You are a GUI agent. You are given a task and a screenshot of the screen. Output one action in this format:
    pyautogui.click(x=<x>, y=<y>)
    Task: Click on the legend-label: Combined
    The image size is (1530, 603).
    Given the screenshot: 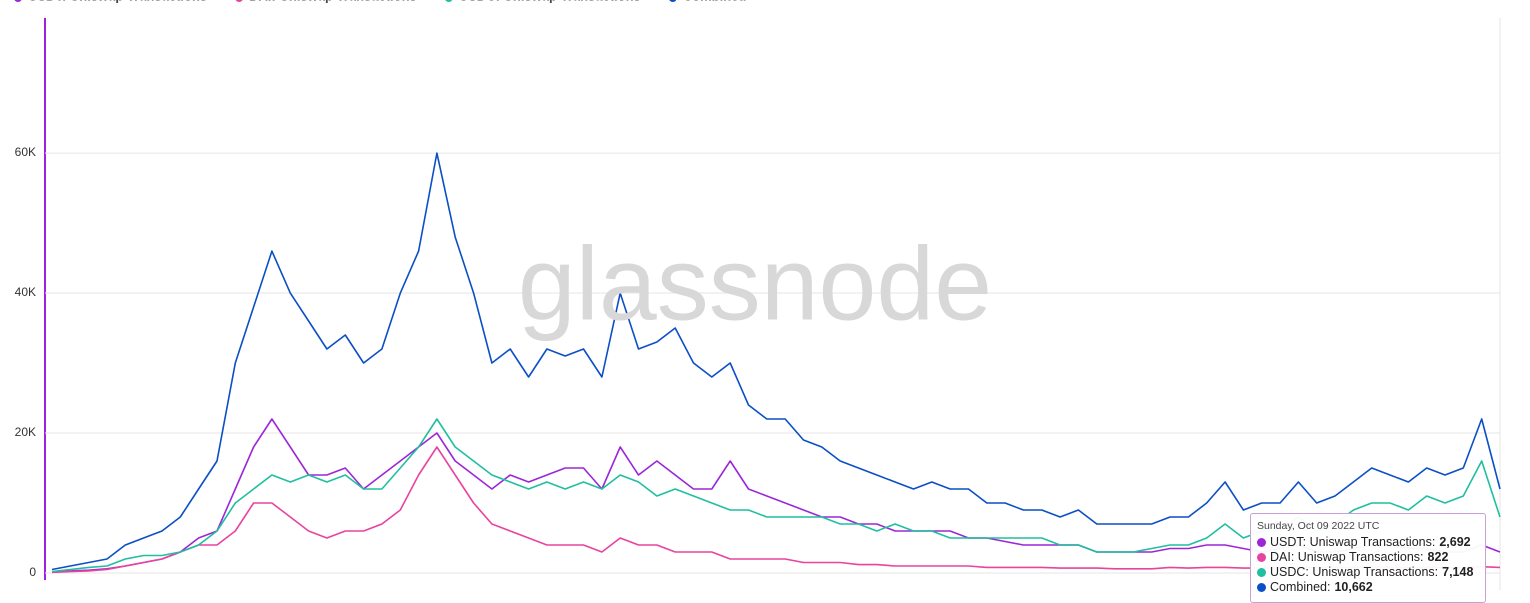 What is the action you would take?
    pyautogui.click(x=715, y=1)
    